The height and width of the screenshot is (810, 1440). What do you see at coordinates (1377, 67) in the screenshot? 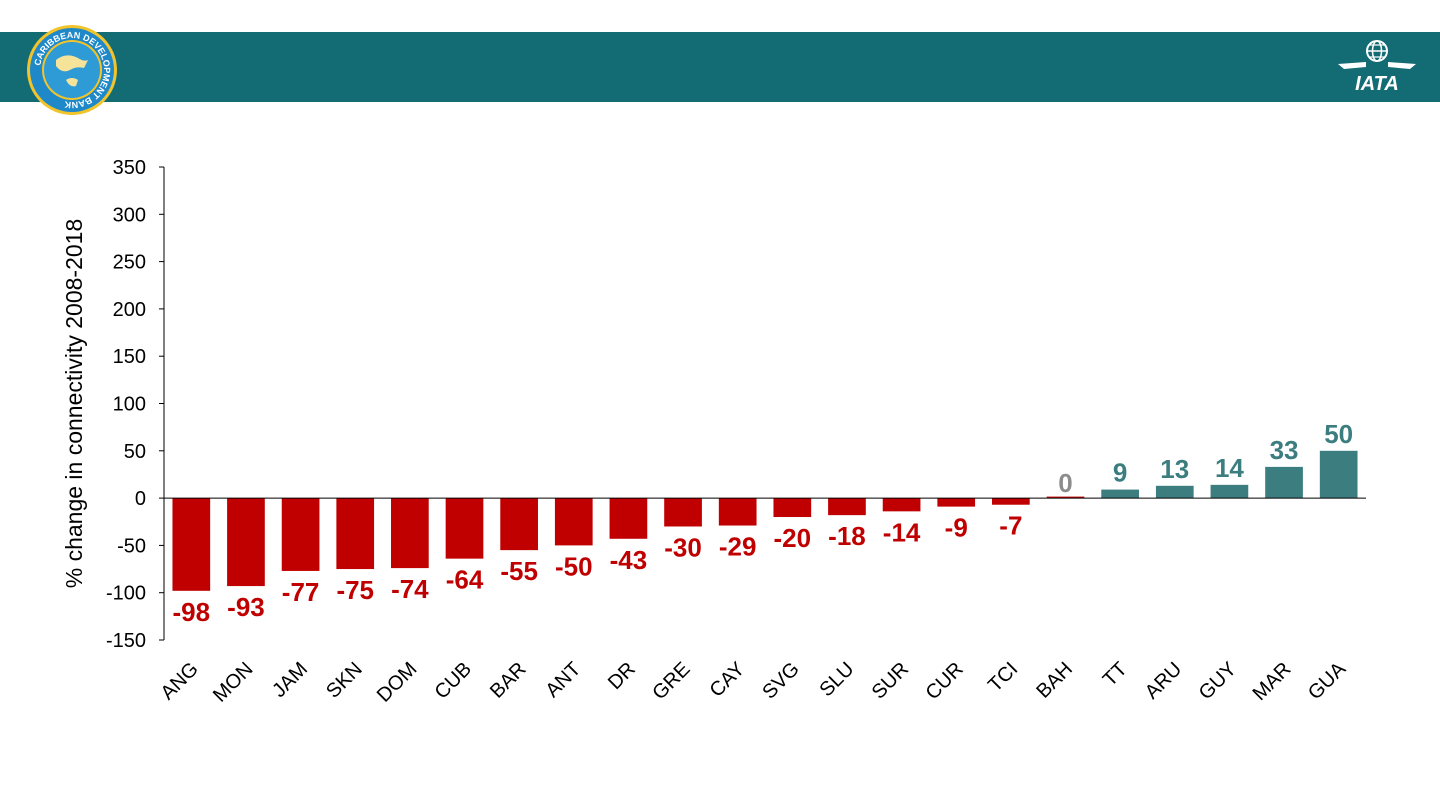
I see `iata-logo: IATA` at bounding box center [1377, 67].